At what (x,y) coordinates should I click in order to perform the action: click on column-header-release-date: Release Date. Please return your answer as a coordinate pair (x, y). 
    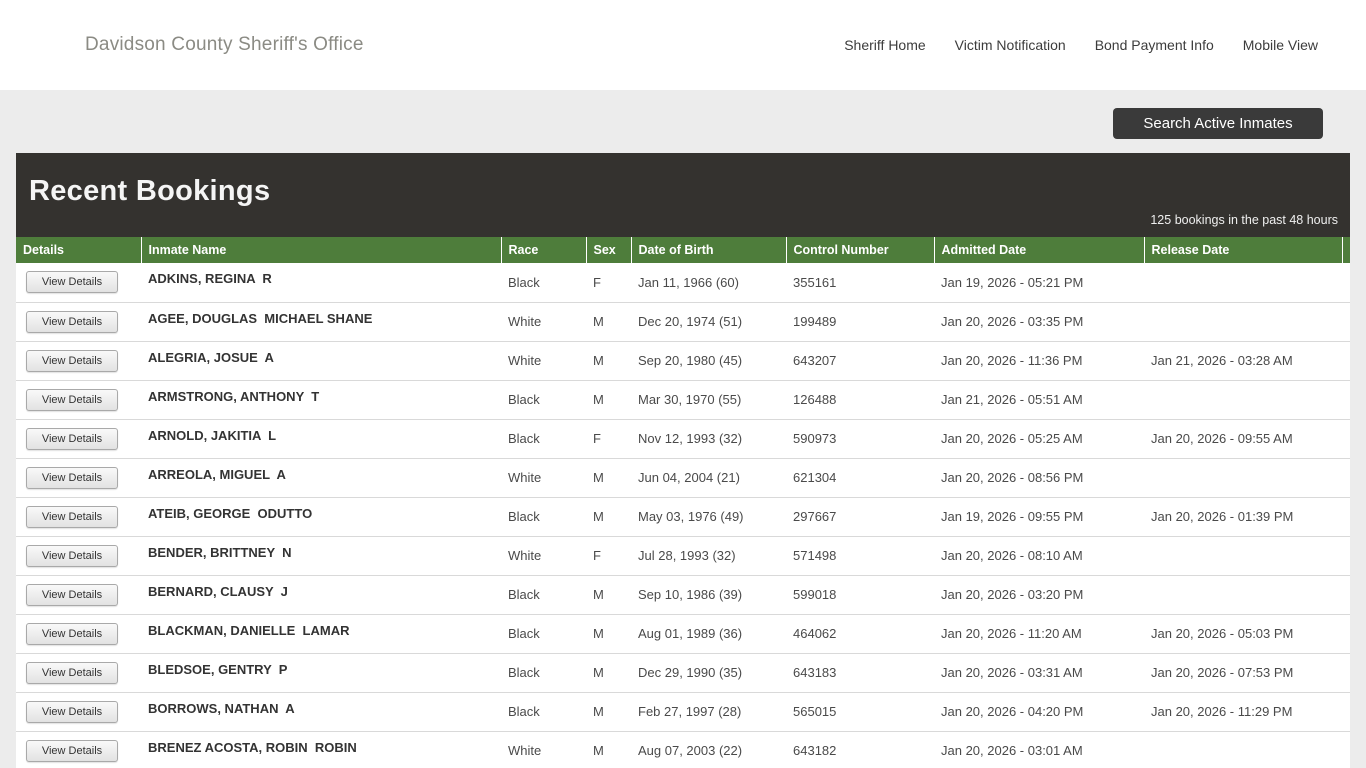
    Looking at the image, I should click on (1242, 250).